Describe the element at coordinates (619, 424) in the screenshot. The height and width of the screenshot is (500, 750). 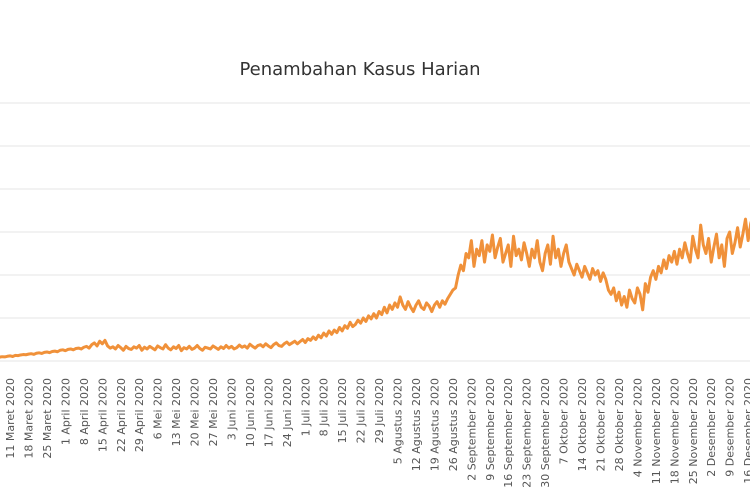
I see `x-tick-label: 28 Oktober 2020` at that location.